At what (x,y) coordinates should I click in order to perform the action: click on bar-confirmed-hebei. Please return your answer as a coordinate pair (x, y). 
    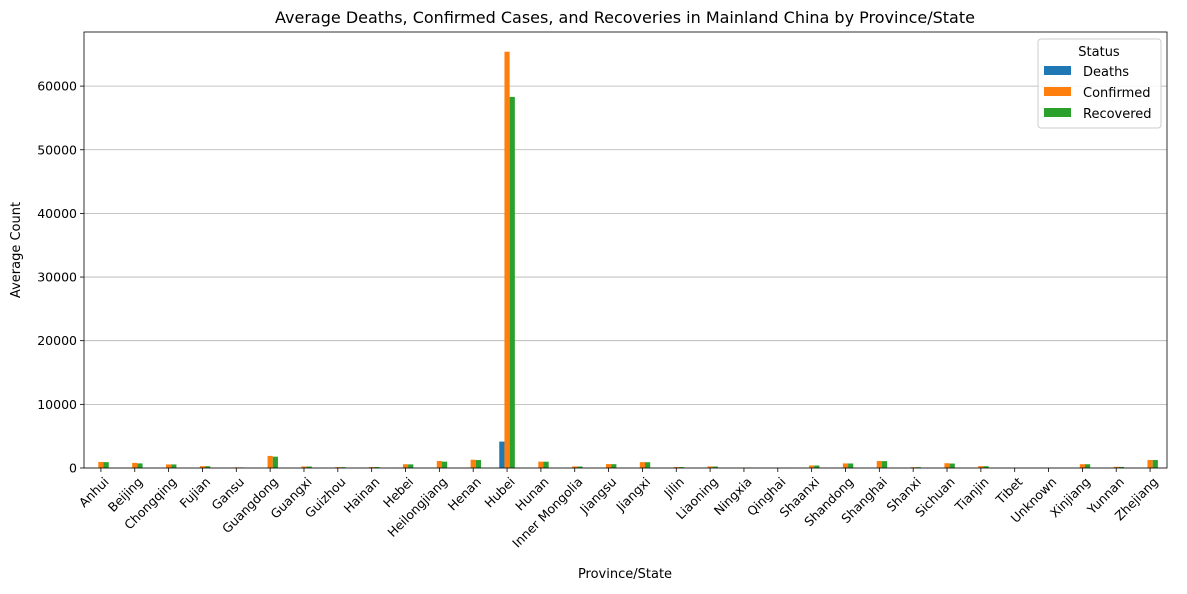
    Looking at the image, I should click on (405, 466).